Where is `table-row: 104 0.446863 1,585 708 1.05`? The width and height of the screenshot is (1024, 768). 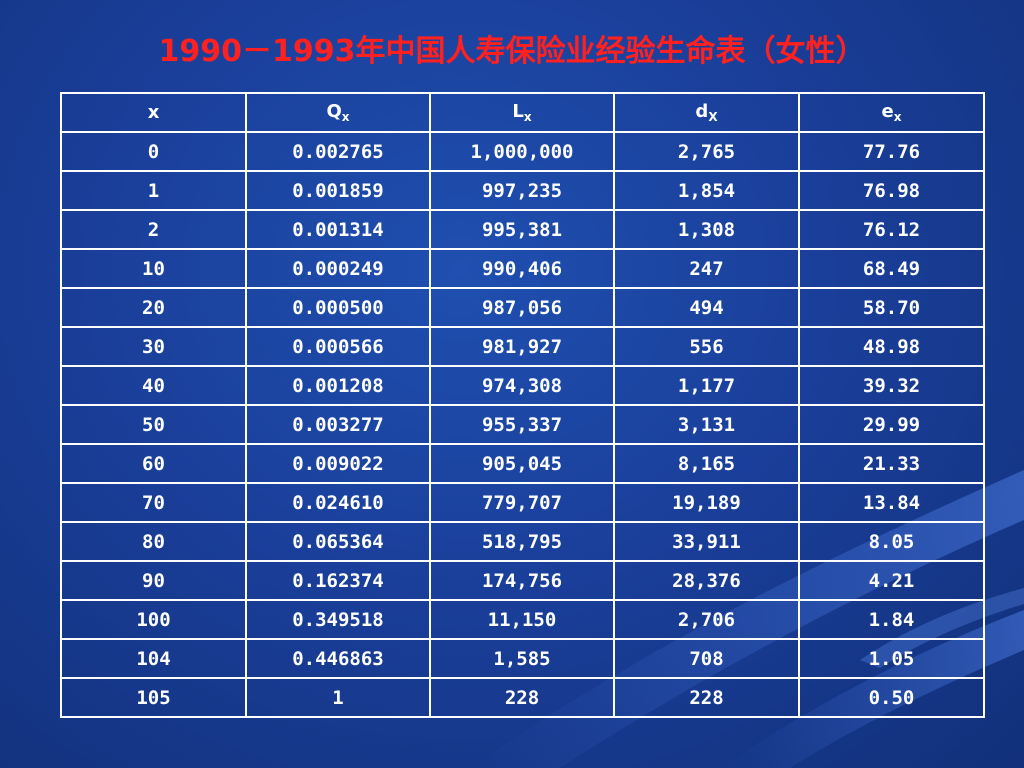 table-row: 104 0.446863 1,585 708 1.05 is located at coordinates (522, 658).